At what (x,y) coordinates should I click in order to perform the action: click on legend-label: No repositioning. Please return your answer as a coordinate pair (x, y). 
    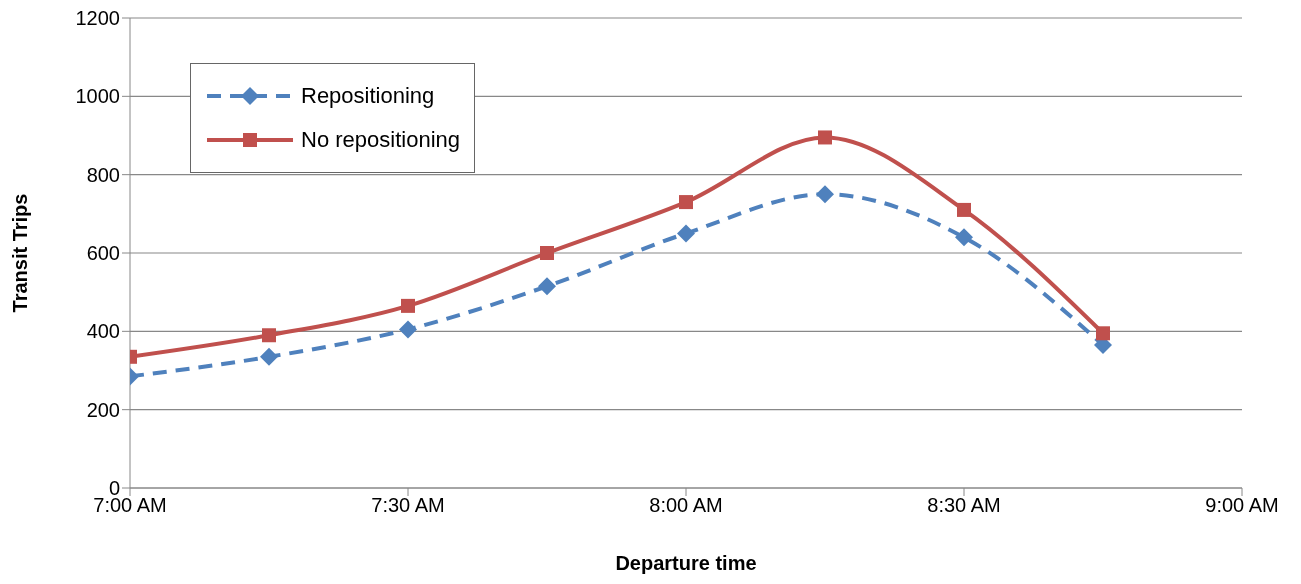
    Looking at the image, I should click on (380, 140).